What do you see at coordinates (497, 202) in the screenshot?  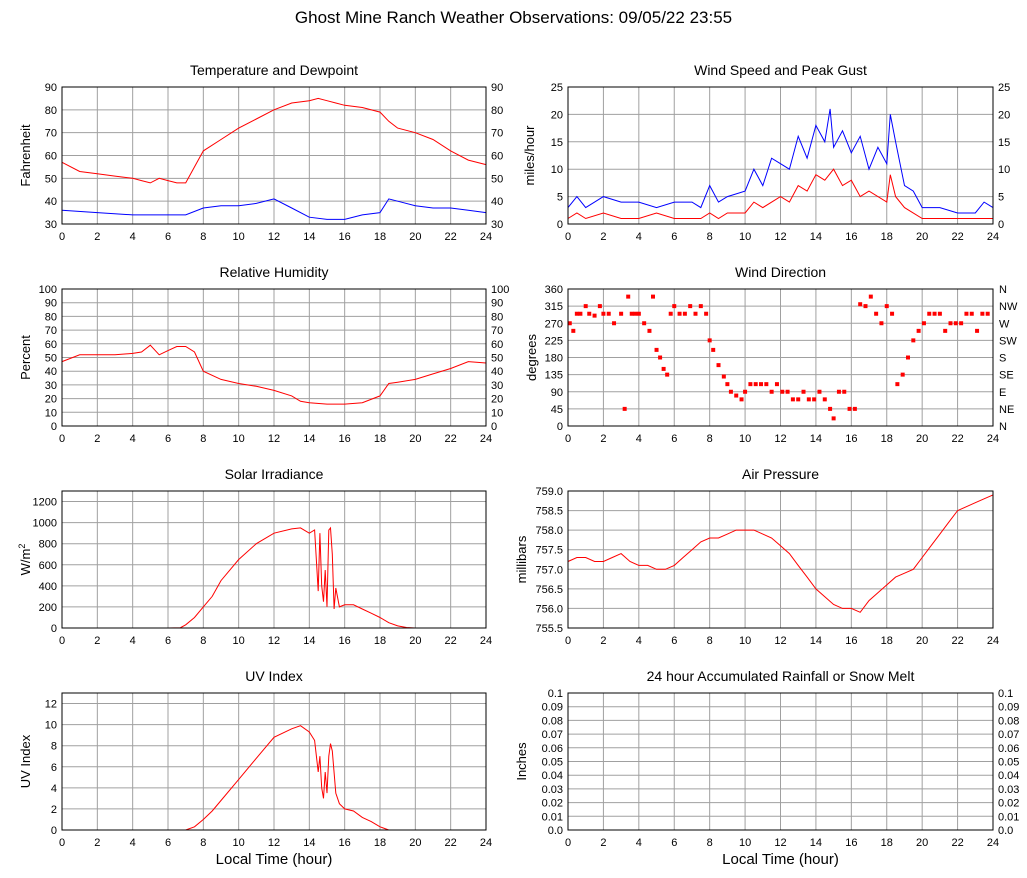 I see `y-tick-label-right: 40` at bounding box center [497, 202].